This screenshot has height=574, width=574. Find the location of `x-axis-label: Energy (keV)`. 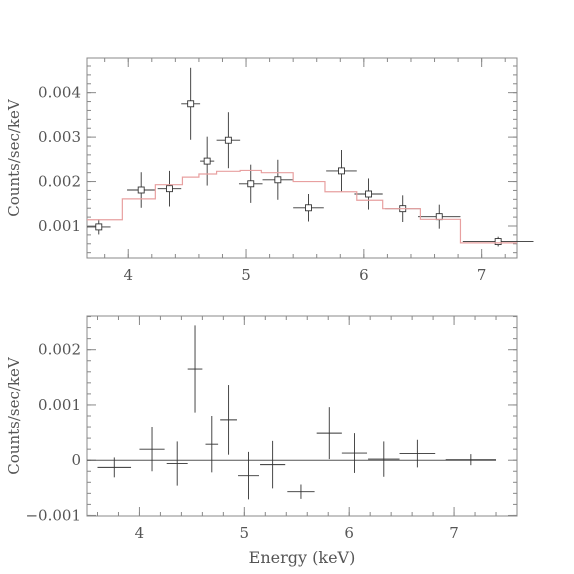

x-axis-label: Energy (keV) is located at coordinates (302, 557).